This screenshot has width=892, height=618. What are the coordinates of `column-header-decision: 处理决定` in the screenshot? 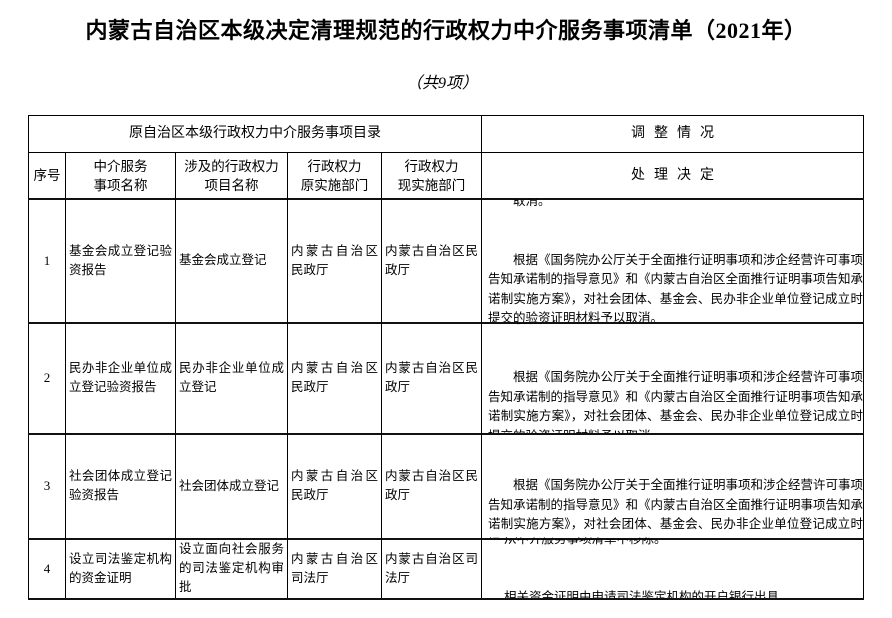 It's located at (672, 175).